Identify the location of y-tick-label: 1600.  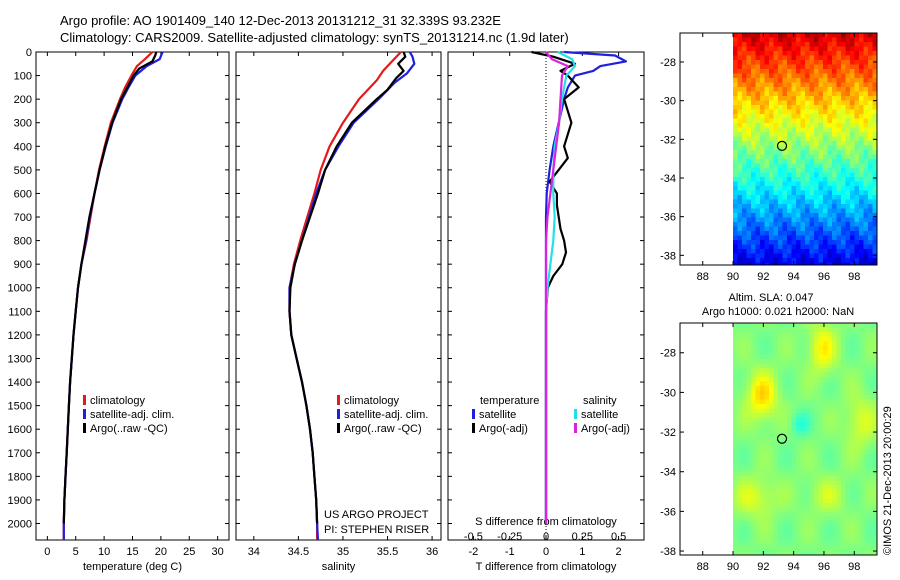
(20, 430).